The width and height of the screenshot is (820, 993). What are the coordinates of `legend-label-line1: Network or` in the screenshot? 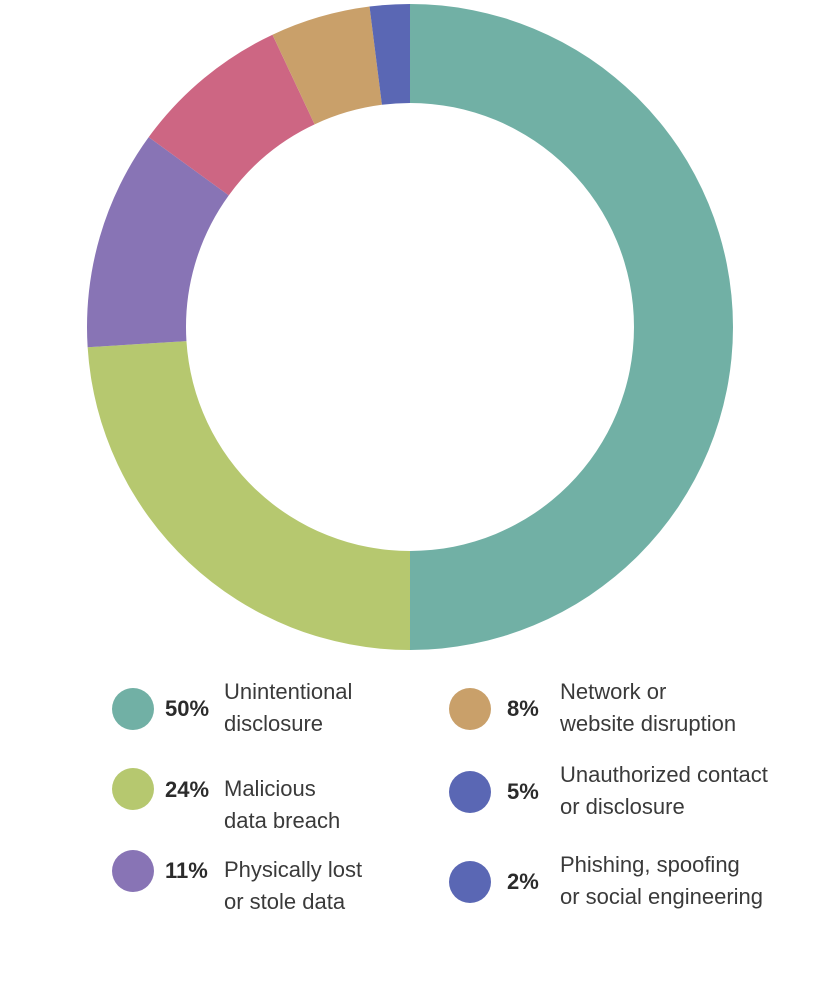 It's located at (613, 691).